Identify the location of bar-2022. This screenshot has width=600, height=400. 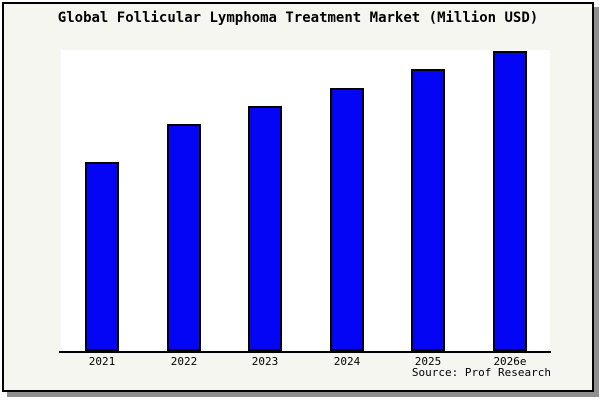
(184, 237).